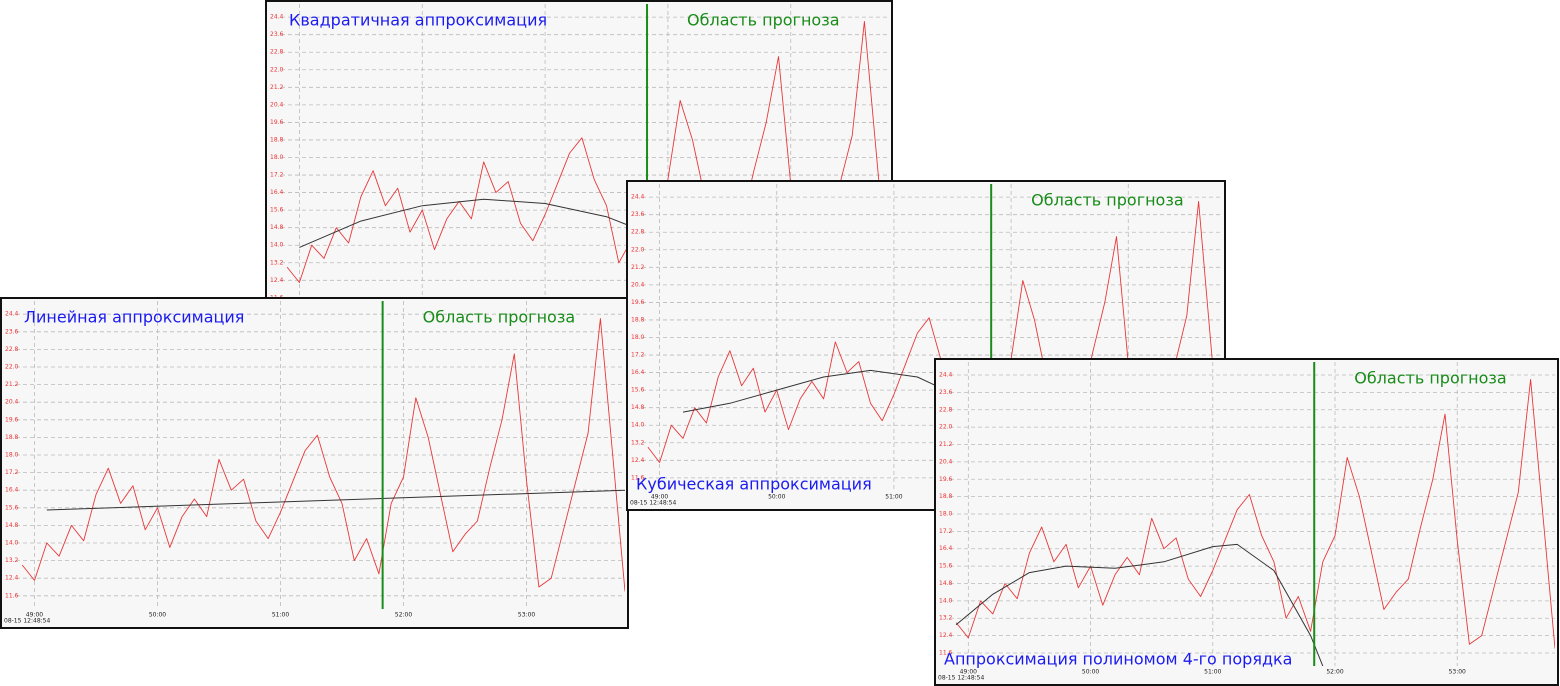 The width and height of the screenshot is (1560, 686). Describe the element at coordinates (754, 484) in the screenshot. I see `chart-title: Кубическая аппроксимация` at that location.